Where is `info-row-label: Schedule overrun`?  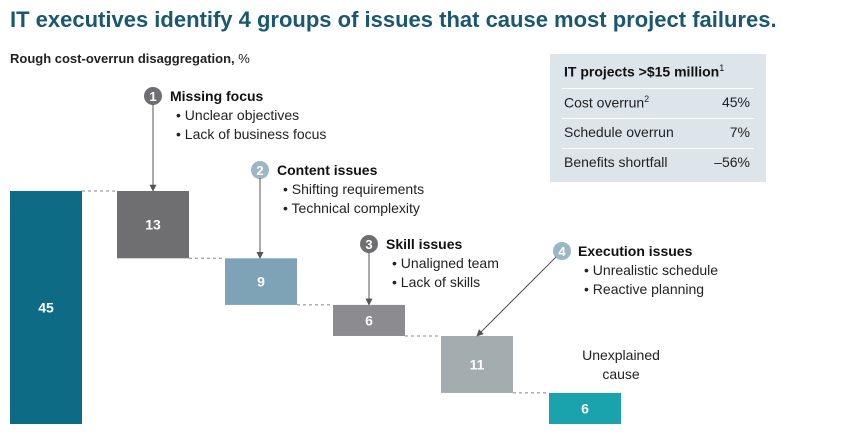
info-row-label: Schedule overrun is located at coordinates (619, 132).